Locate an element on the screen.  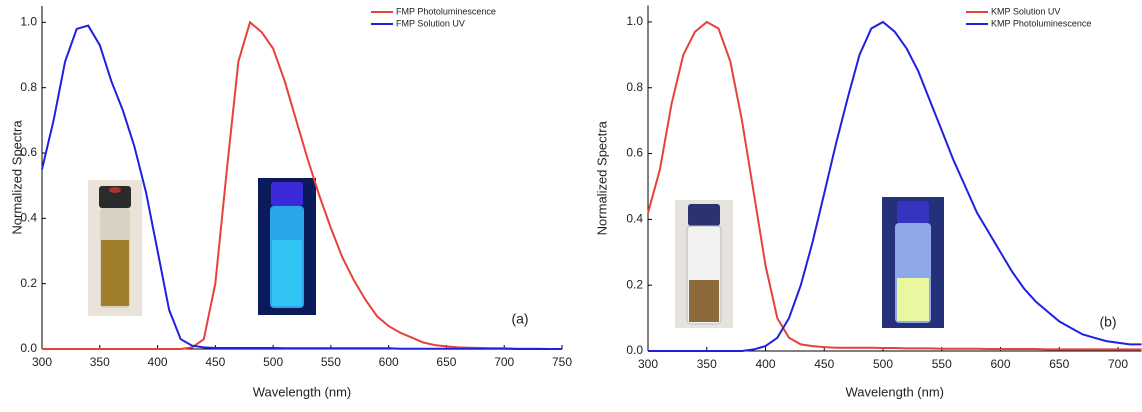
legend-label: FMP Photoluminescence is located at coordinates (446, 11).